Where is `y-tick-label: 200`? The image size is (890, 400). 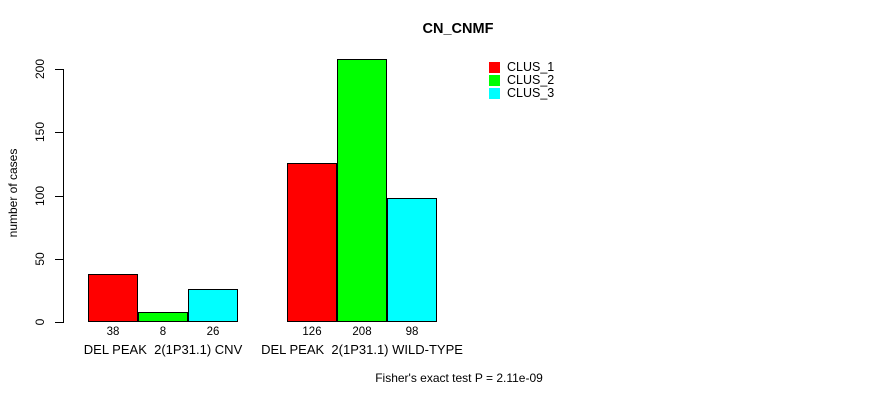 y-tick-label: 200 is located at coordinates (40, 69).